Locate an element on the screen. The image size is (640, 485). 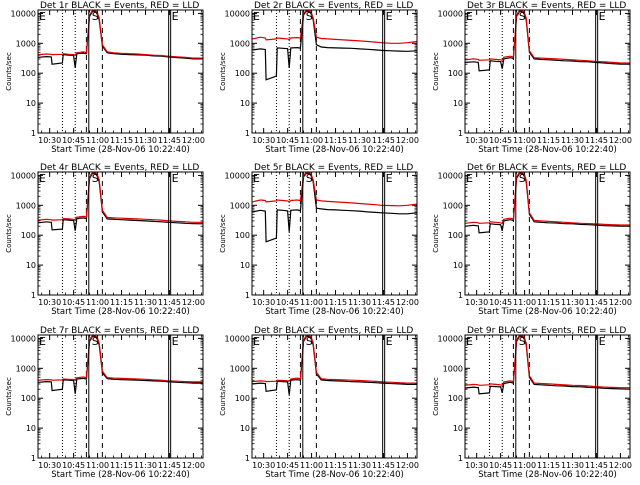
panel-title: Det 1r BLACK = Events, RED = LLD is located at coordinates (119, 6).